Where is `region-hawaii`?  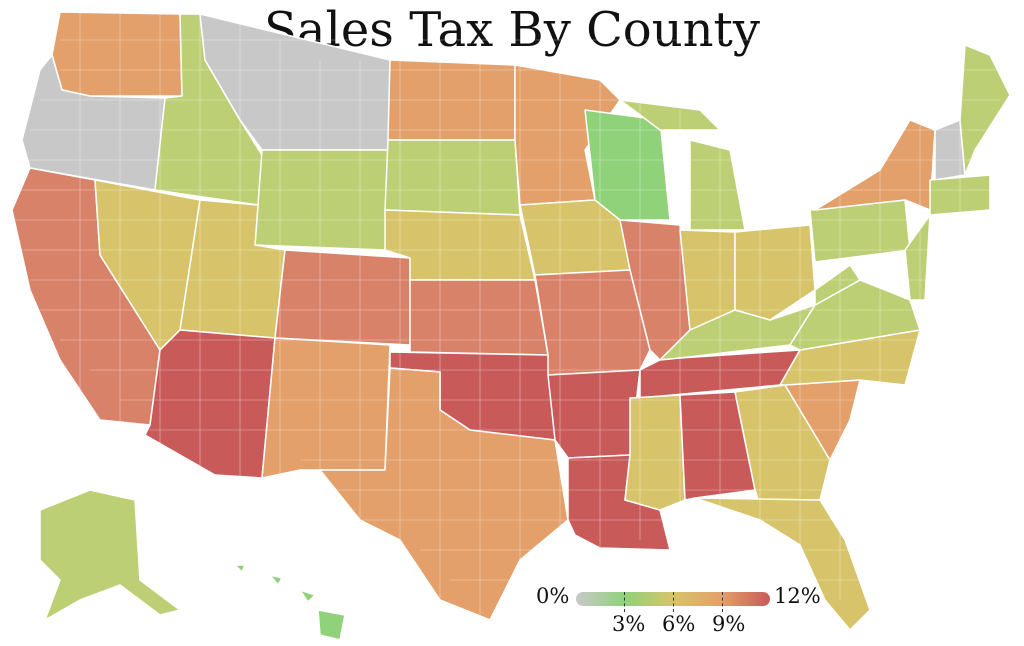
region-hawaii is located at coordinates (290, 602).